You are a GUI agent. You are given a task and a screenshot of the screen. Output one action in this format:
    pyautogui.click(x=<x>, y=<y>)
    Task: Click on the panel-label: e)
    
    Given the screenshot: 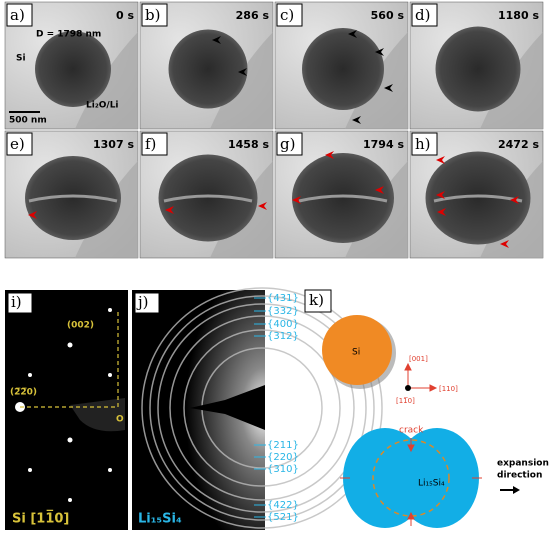 What is the action you would take?
    pyautogui.click(x=17, y=144)
    